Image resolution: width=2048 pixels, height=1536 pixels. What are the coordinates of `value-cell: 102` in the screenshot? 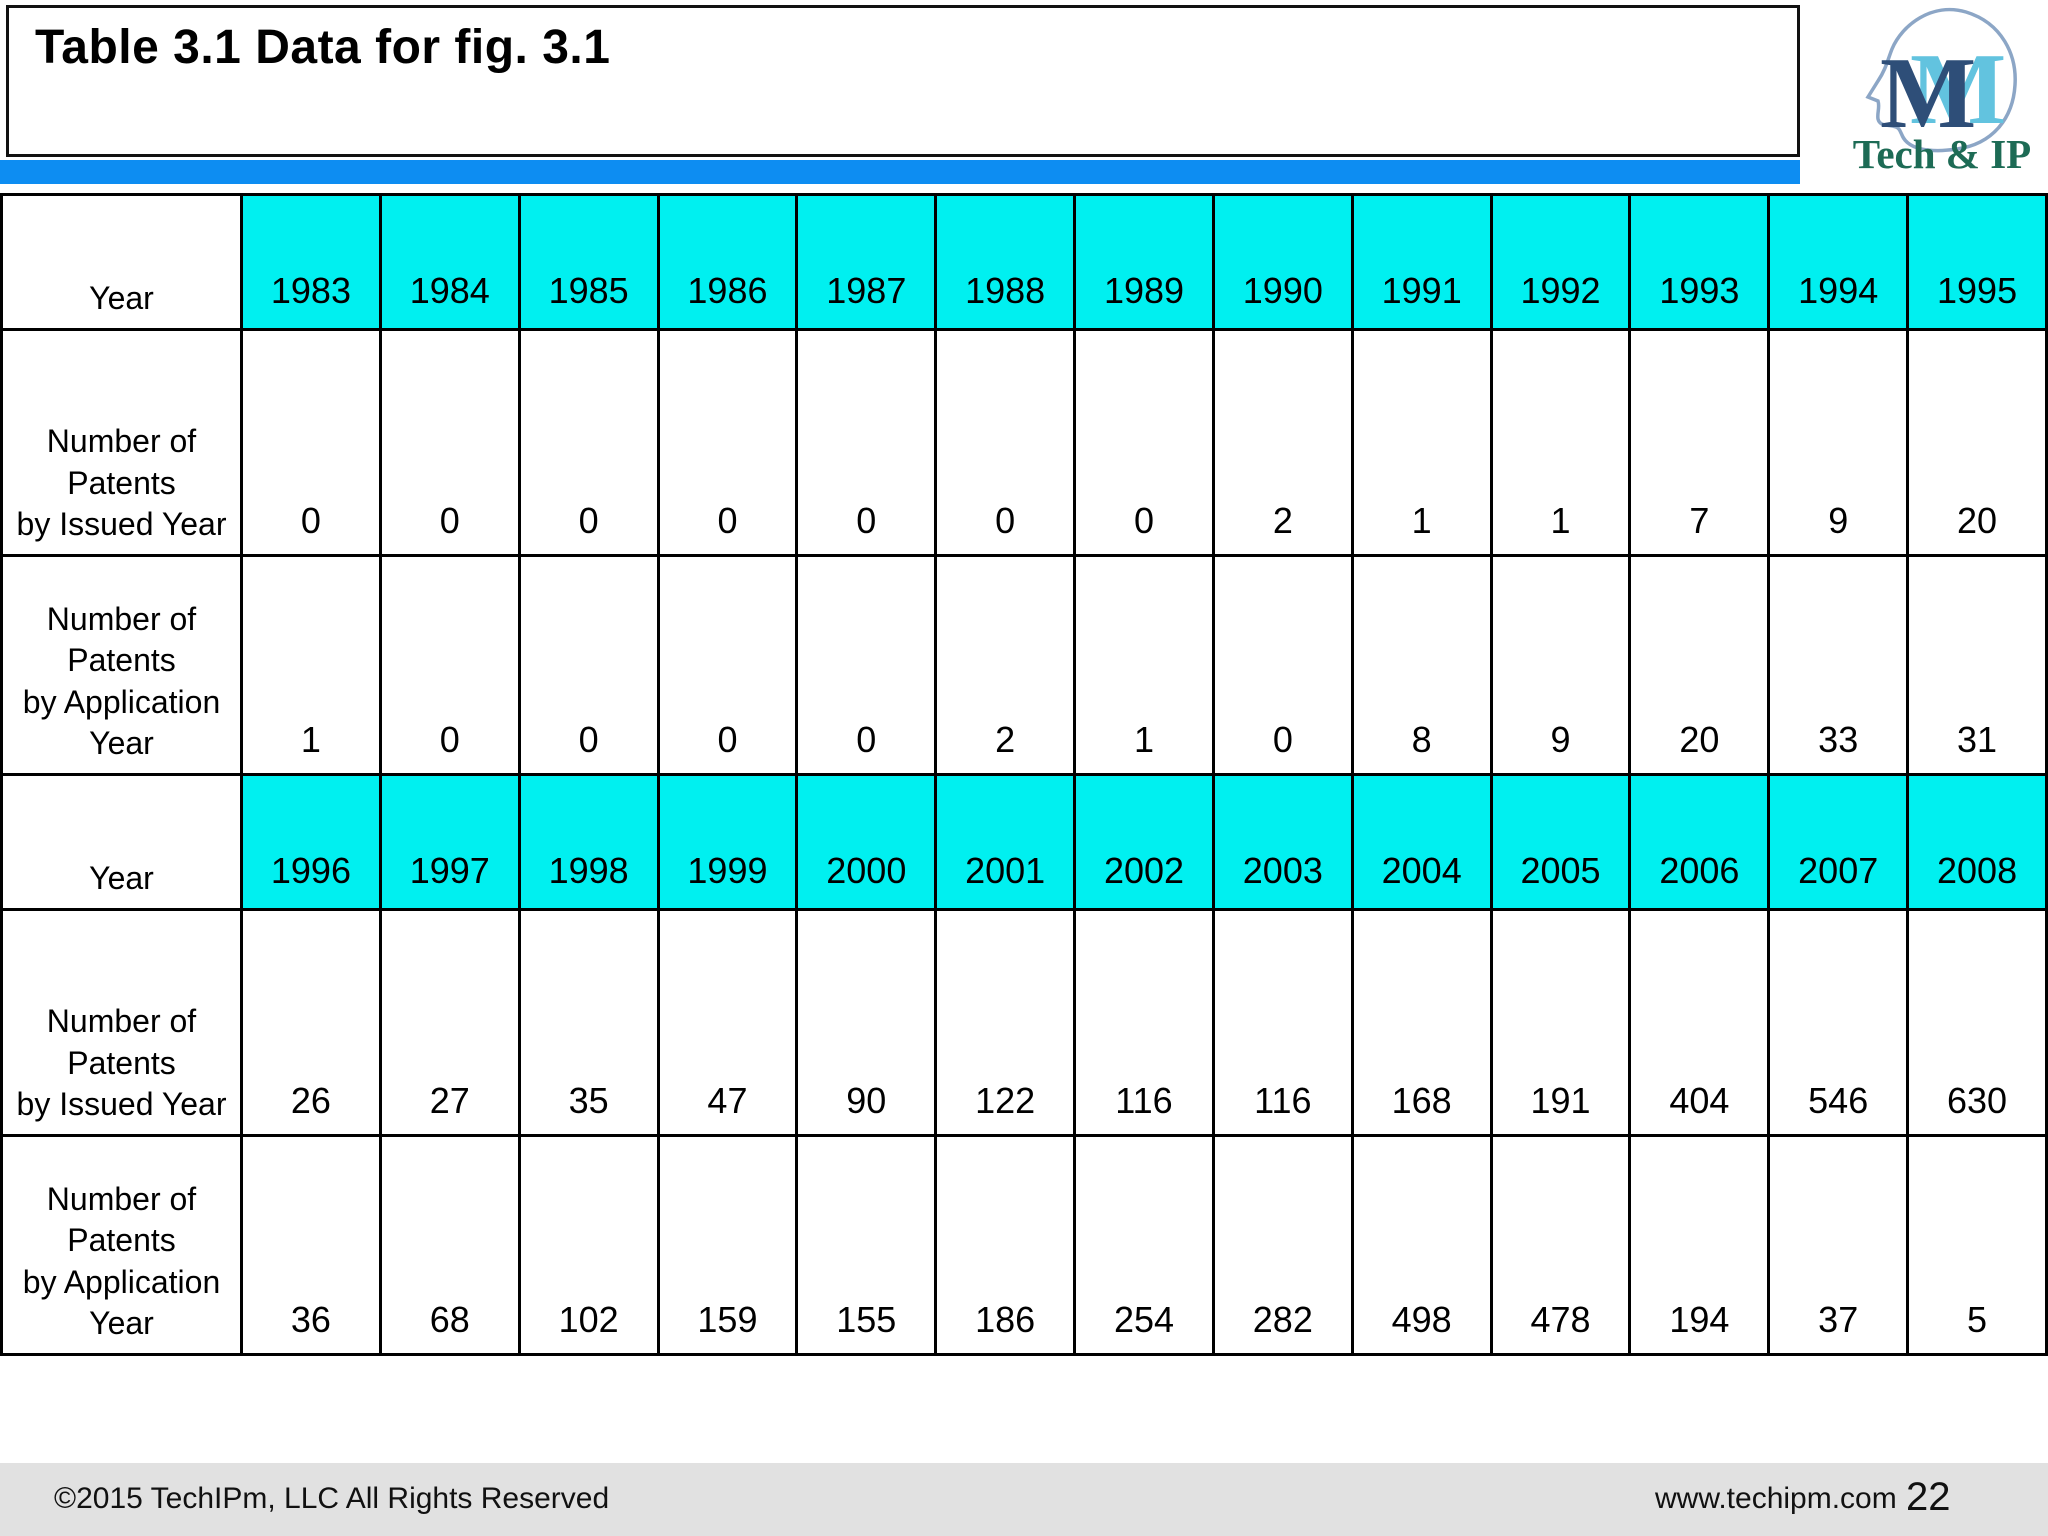 It's located at (588, 1245).